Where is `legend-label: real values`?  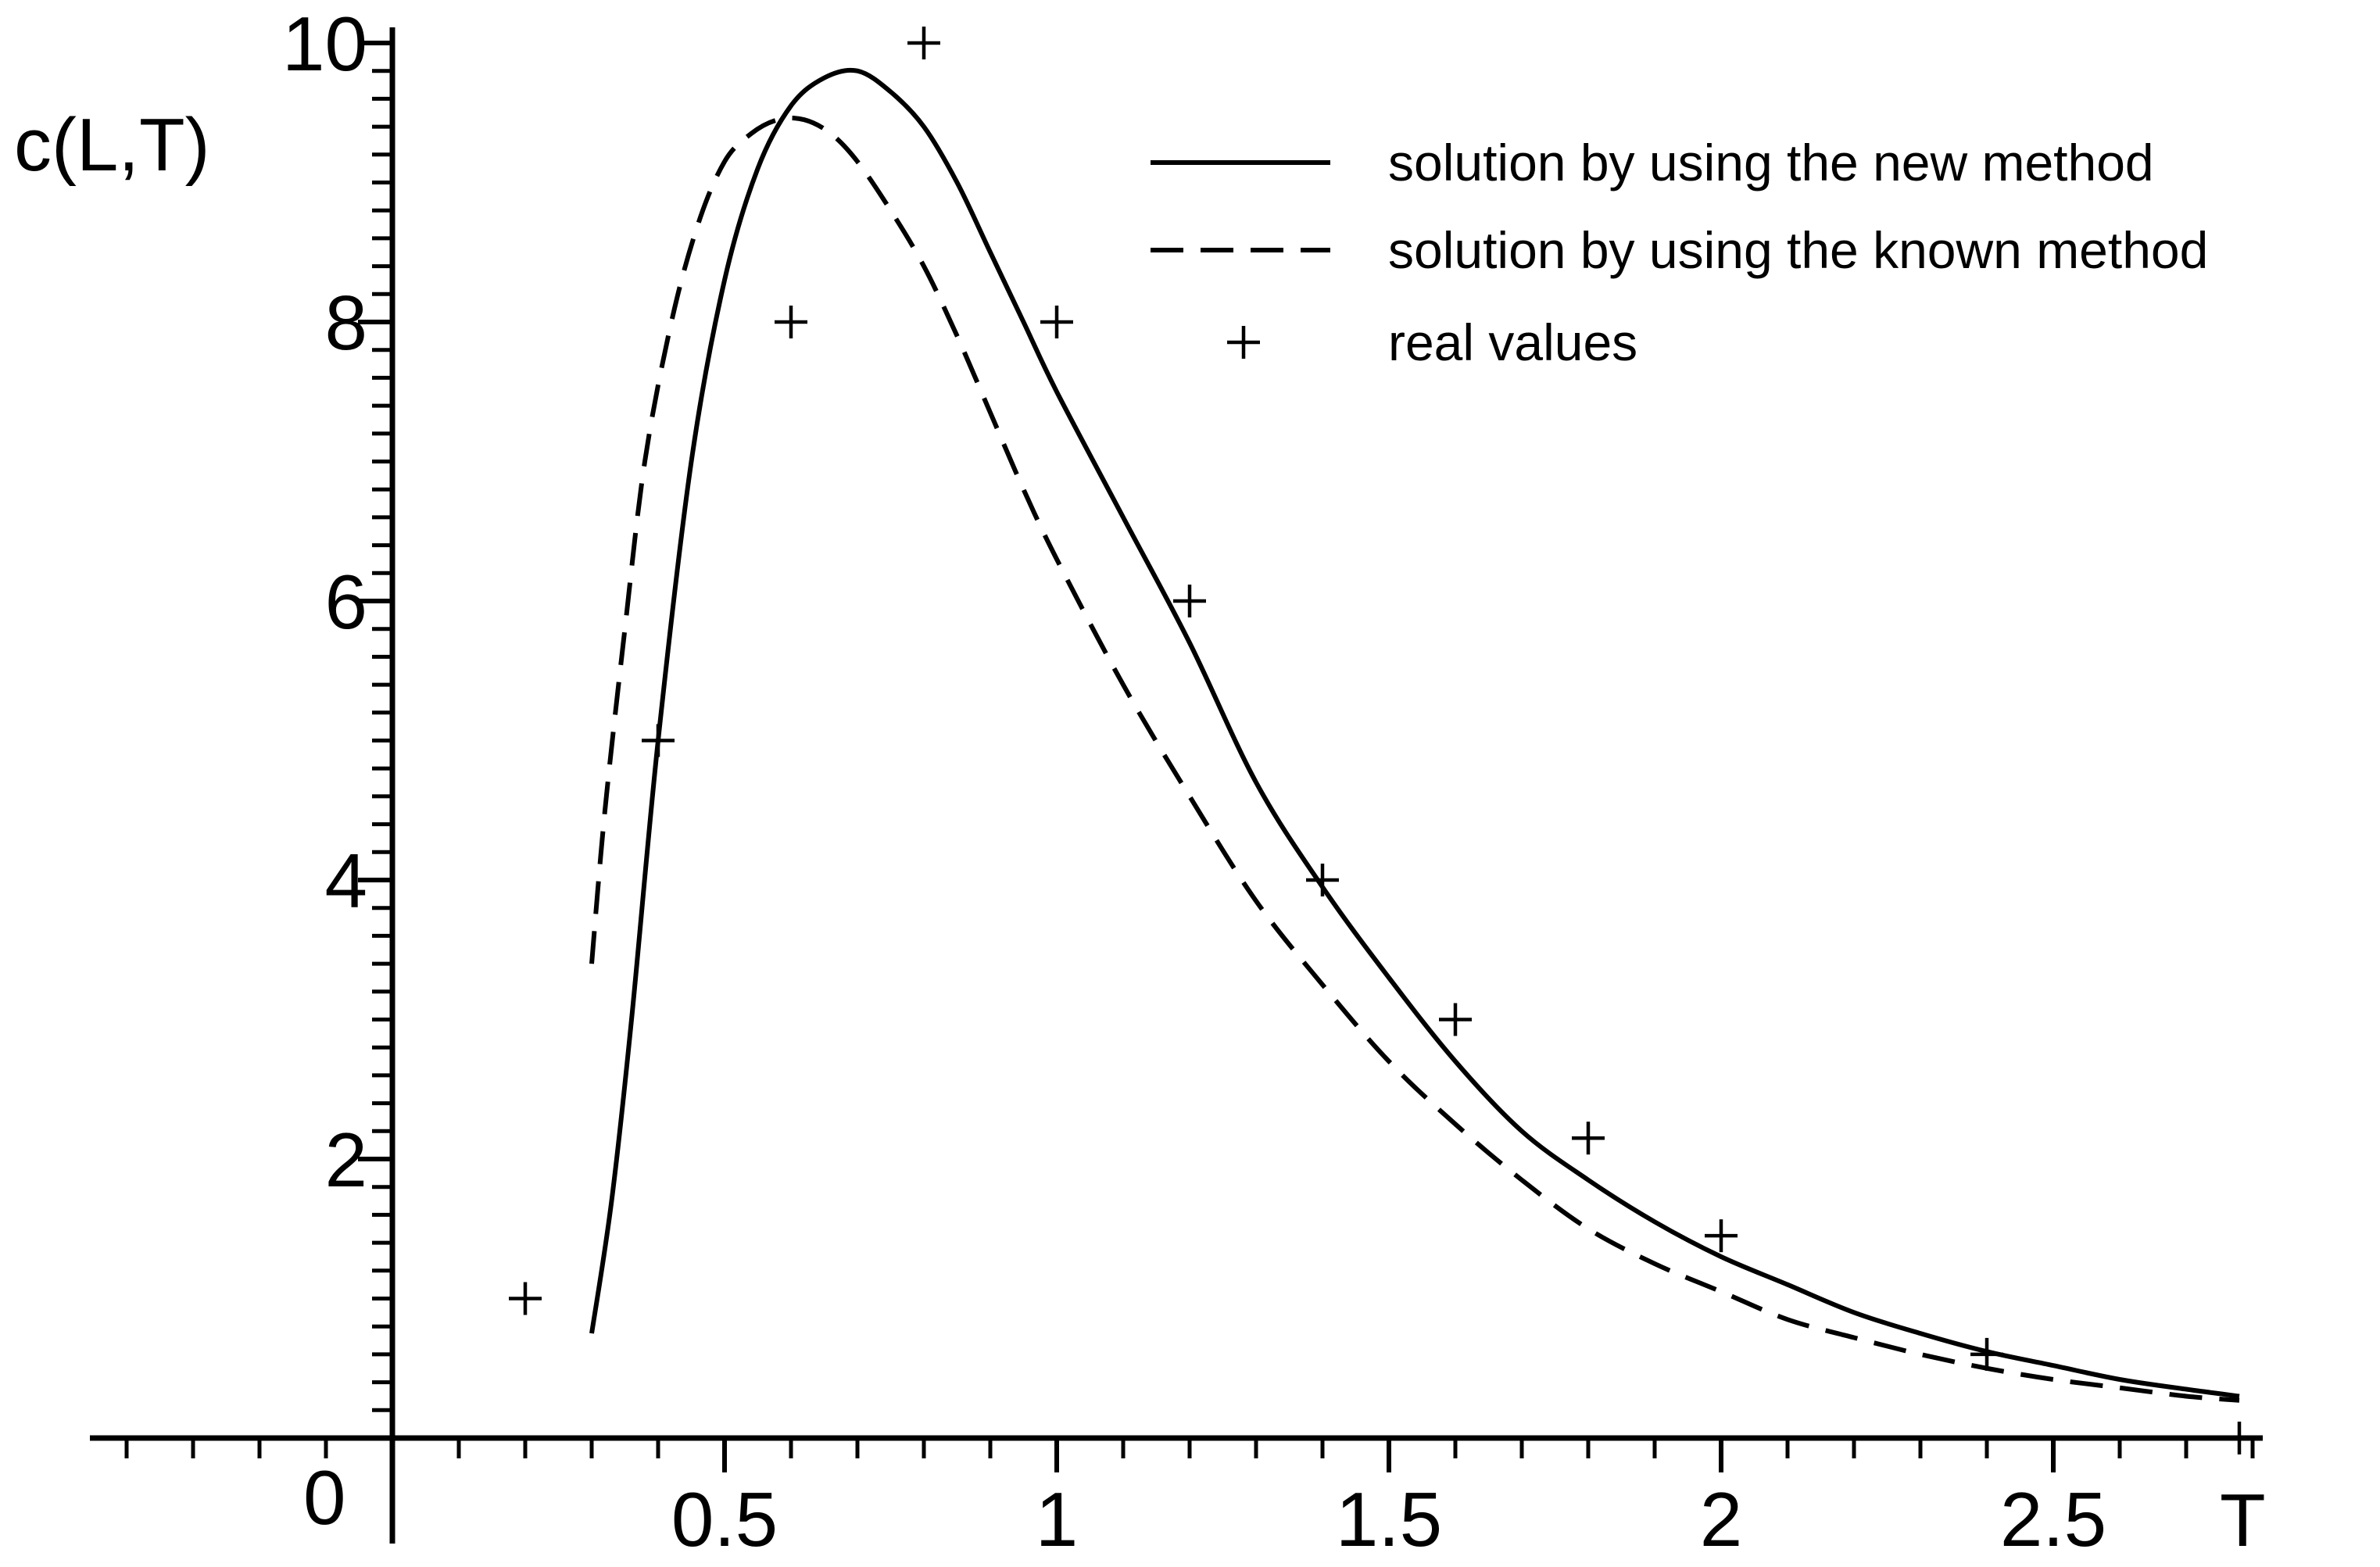 legend-label: real values is located at coordinates (1512, 342).